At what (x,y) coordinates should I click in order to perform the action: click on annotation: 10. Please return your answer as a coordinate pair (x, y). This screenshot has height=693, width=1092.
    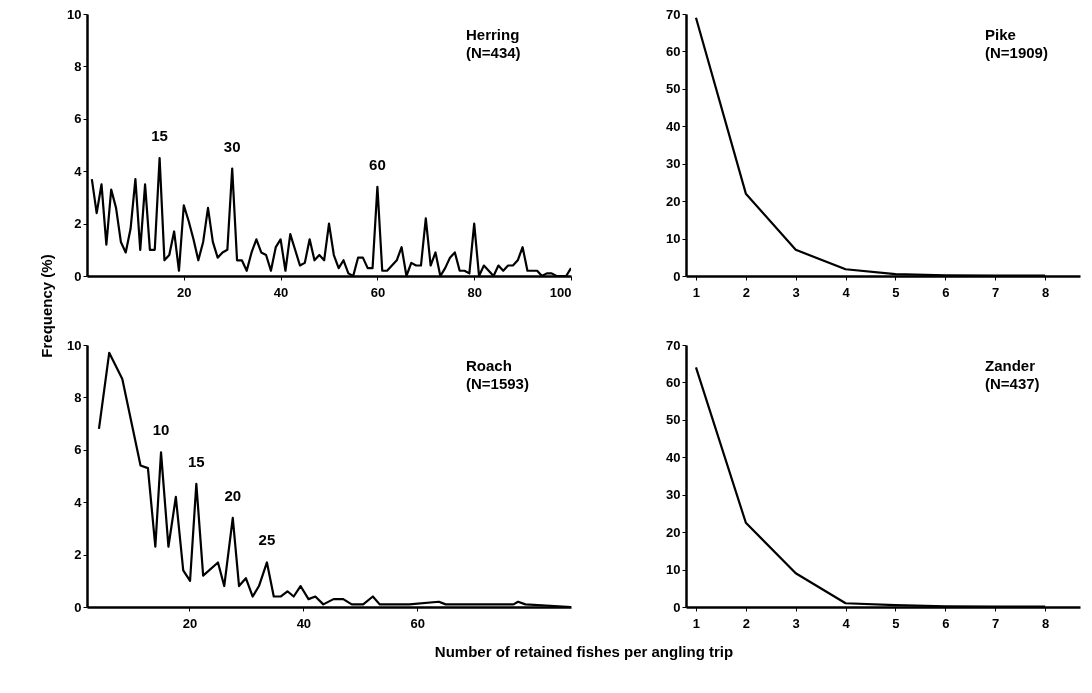
    Looking at the image, I should click on (161, 430).